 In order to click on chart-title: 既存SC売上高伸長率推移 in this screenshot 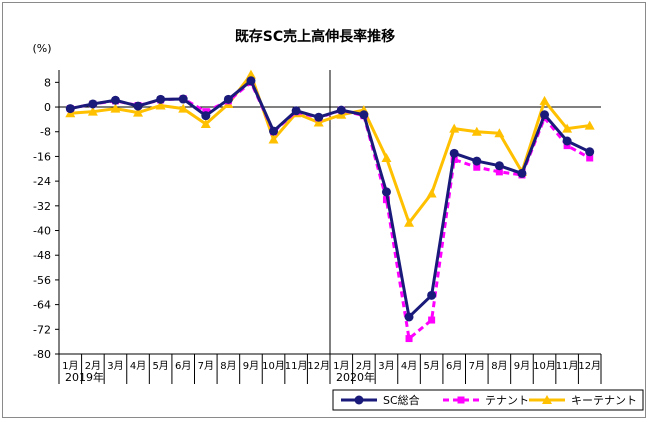, I will do `click(315, 36)`.